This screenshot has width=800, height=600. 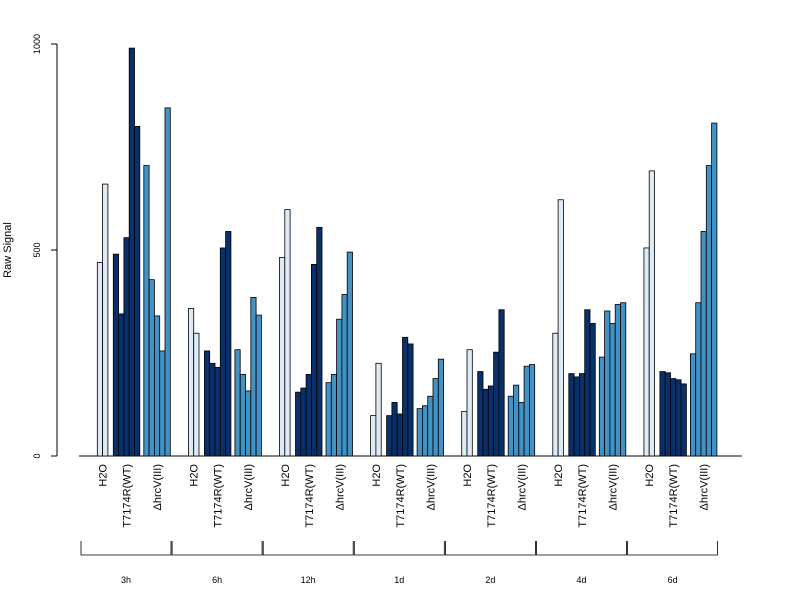 I want to click on y-tick-label: 0, so click(x=37, y=455).